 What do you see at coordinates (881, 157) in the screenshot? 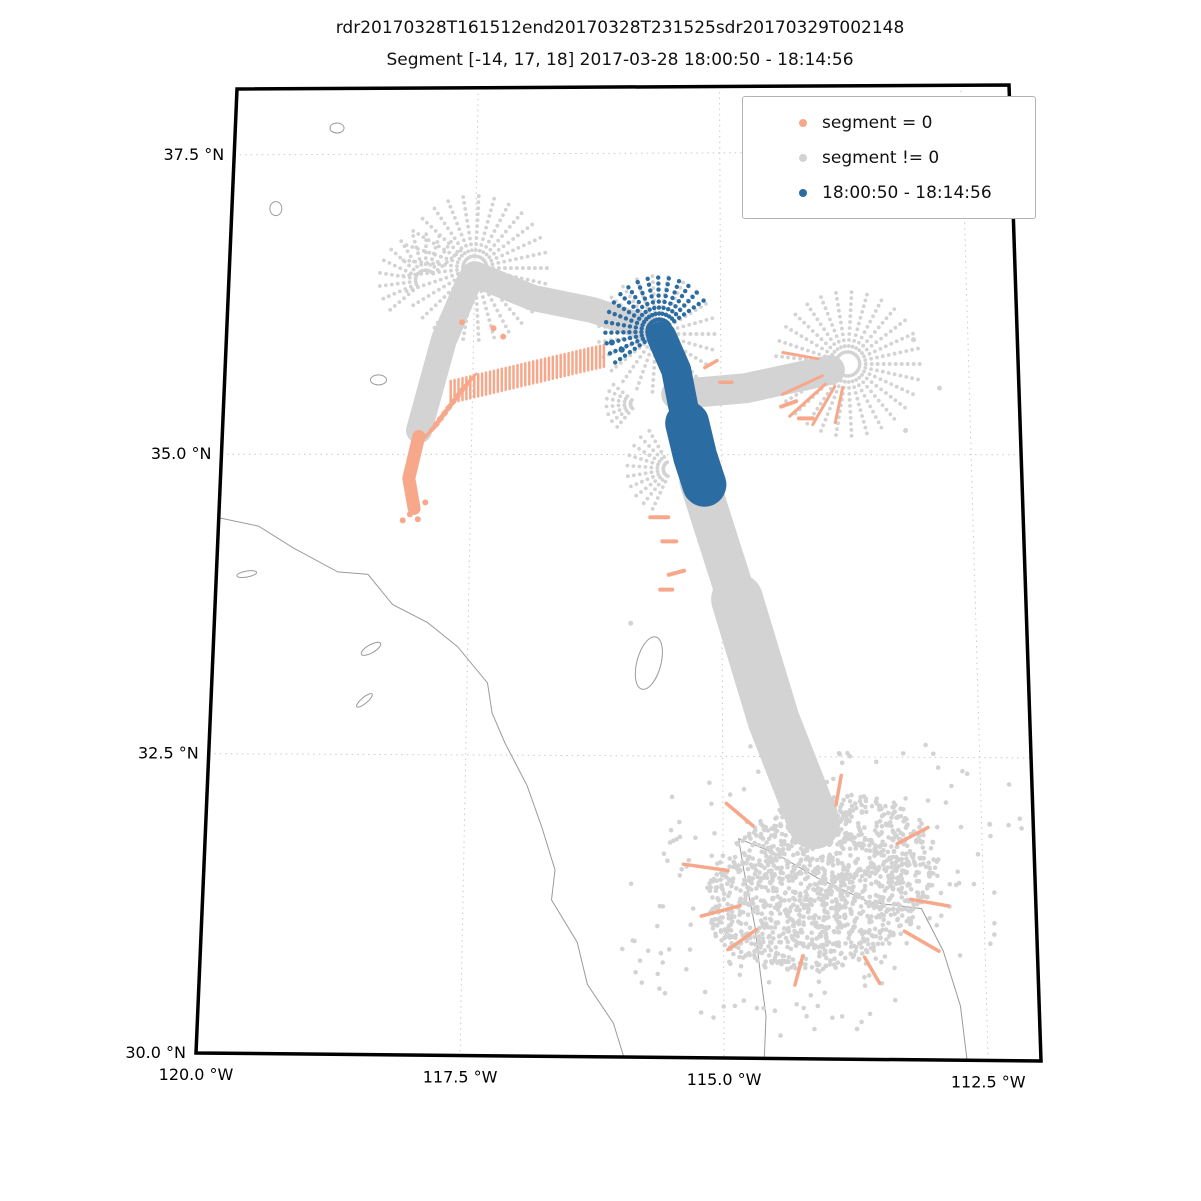
I see `legend-label: segment != 0` at bounding box center [881, 157].